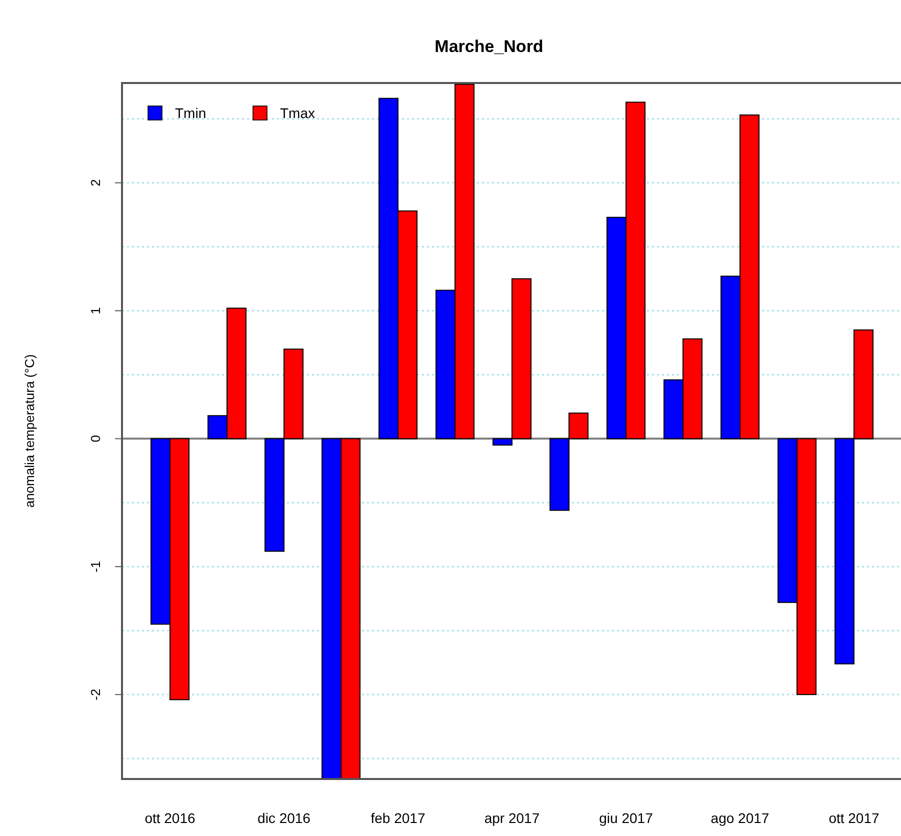 The height and width of the screenshot is (836, 901). Describe the element at coordinates (95, 694) in the screenshot. I see `y-tick-label: -2` at that location.